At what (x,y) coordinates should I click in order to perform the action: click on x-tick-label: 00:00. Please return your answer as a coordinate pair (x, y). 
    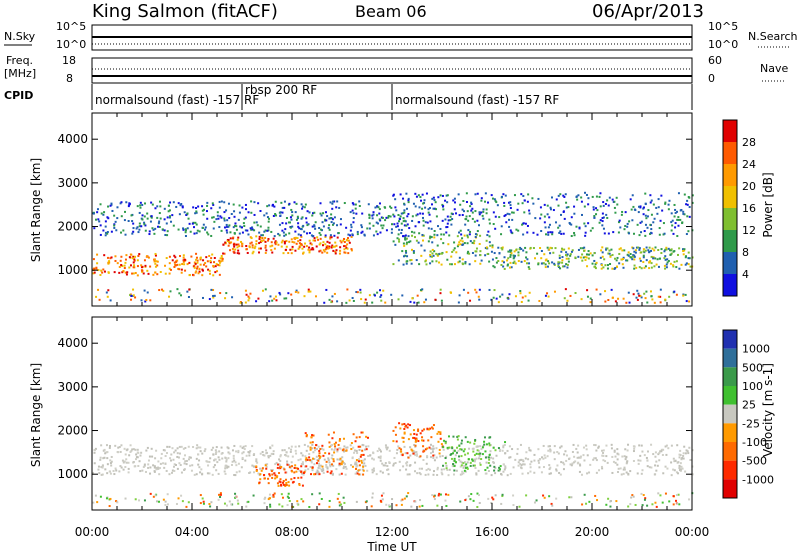
    Looking at the image, I should click on (92, 532).